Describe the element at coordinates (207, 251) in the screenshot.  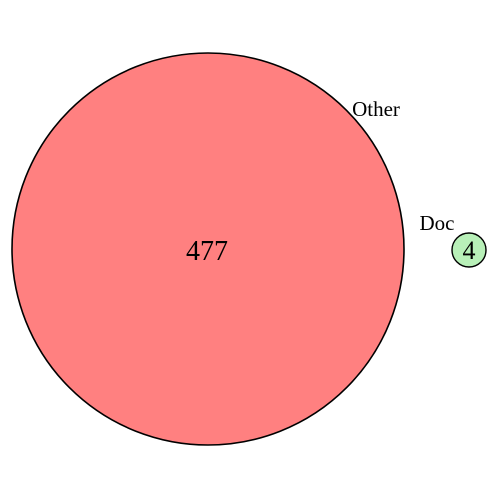
I see `set-count-other: 477` at that location.